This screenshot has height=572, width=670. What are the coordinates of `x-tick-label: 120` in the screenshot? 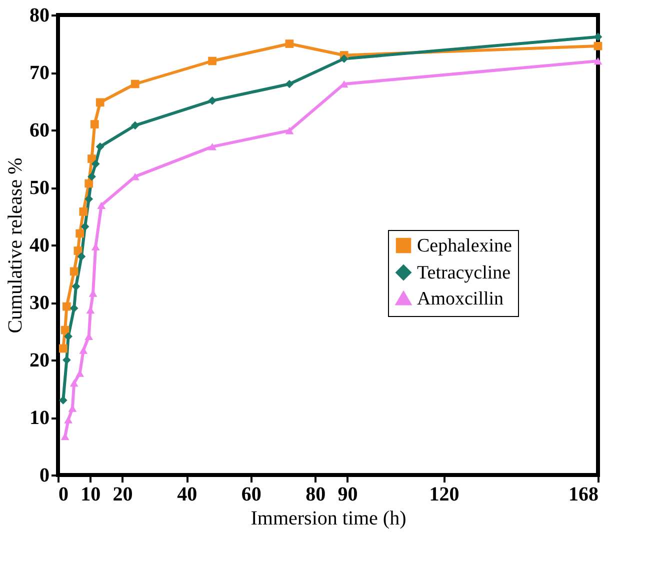 It's located at (444, 495).